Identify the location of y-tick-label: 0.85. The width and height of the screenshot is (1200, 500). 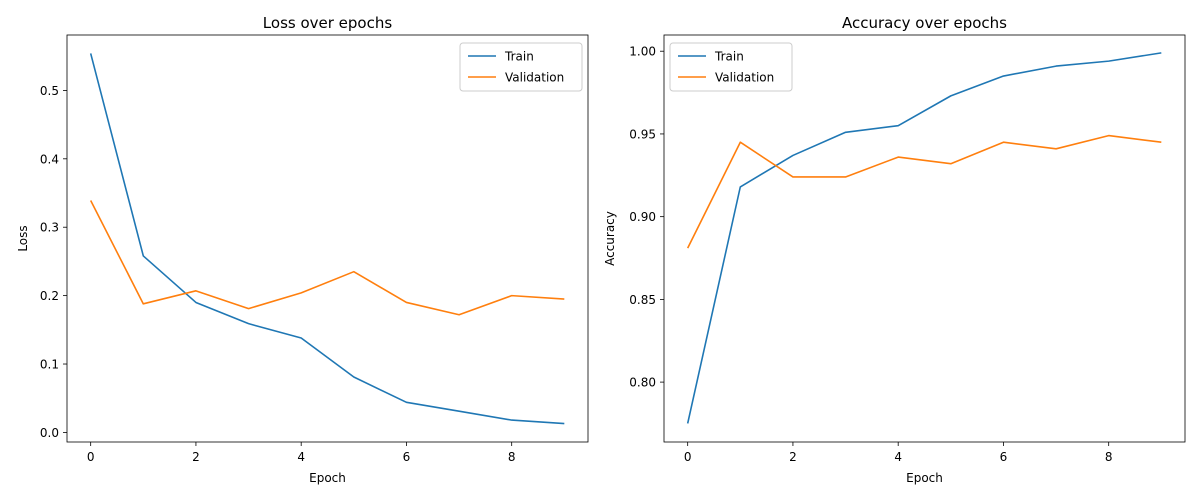
(642, 300).